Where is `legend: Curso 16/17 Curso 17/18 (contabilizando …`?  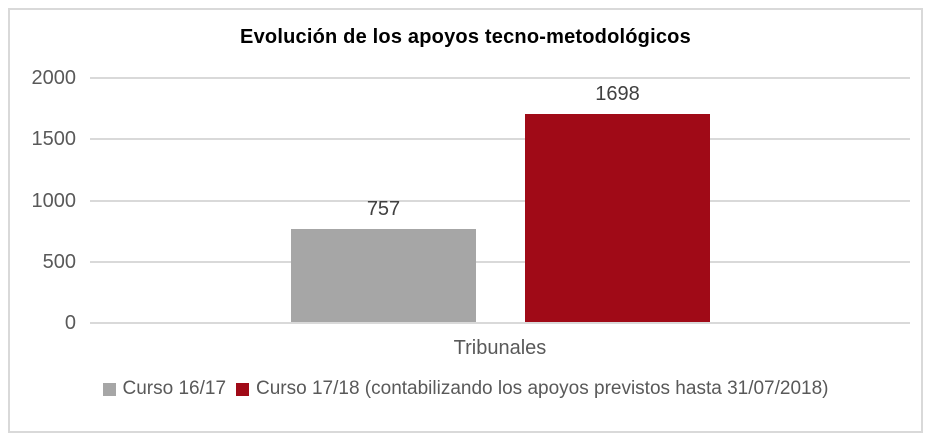 legend: Curso 16/17 Curso 17/18 (contabilizando … is located at coordinates (465, 389).